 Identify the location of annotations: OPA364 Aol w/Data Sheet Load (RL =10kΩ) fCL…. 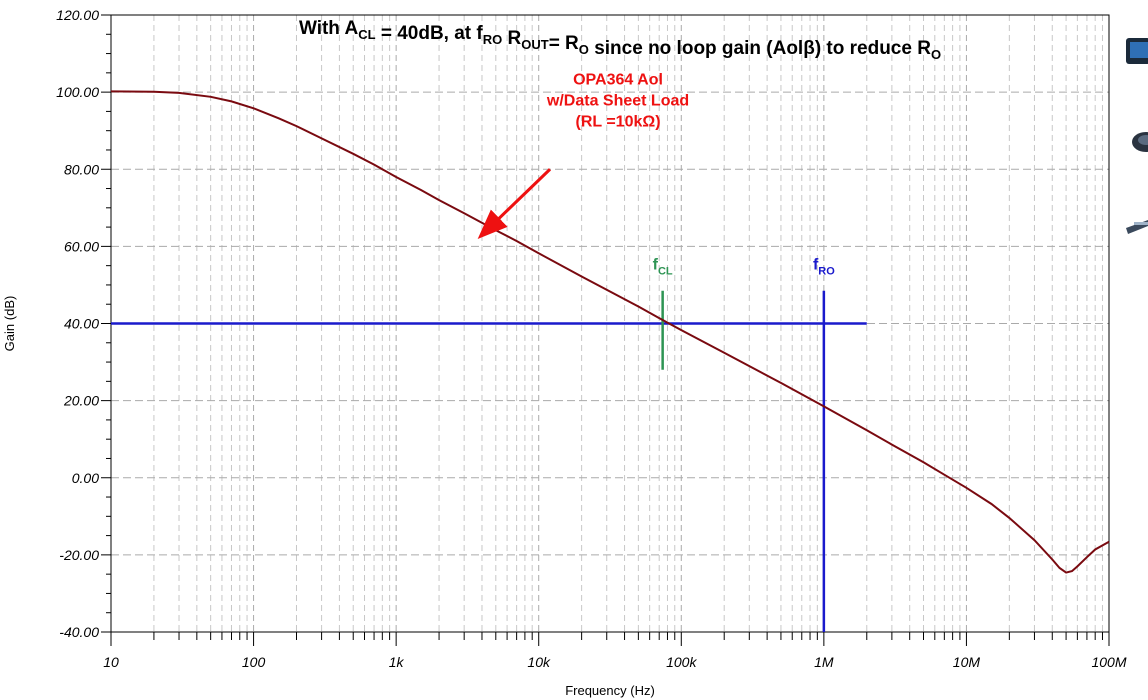
(656, 174).